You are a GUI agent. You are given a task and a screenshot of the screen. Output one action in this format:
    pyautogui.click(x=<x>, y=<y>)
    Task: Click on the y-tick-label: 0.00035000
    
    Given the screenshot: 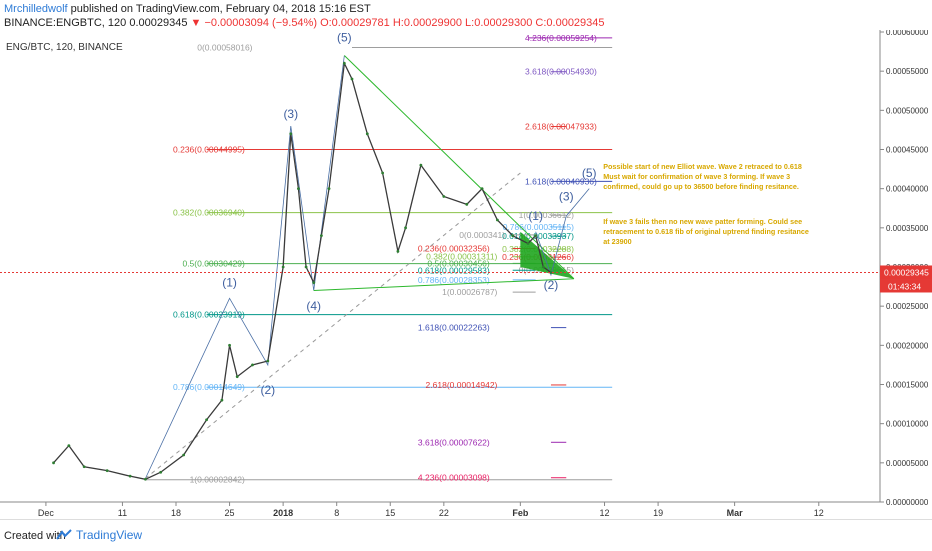 What is the action you would take?
    pyautogui.click(x=907, y=228)
    